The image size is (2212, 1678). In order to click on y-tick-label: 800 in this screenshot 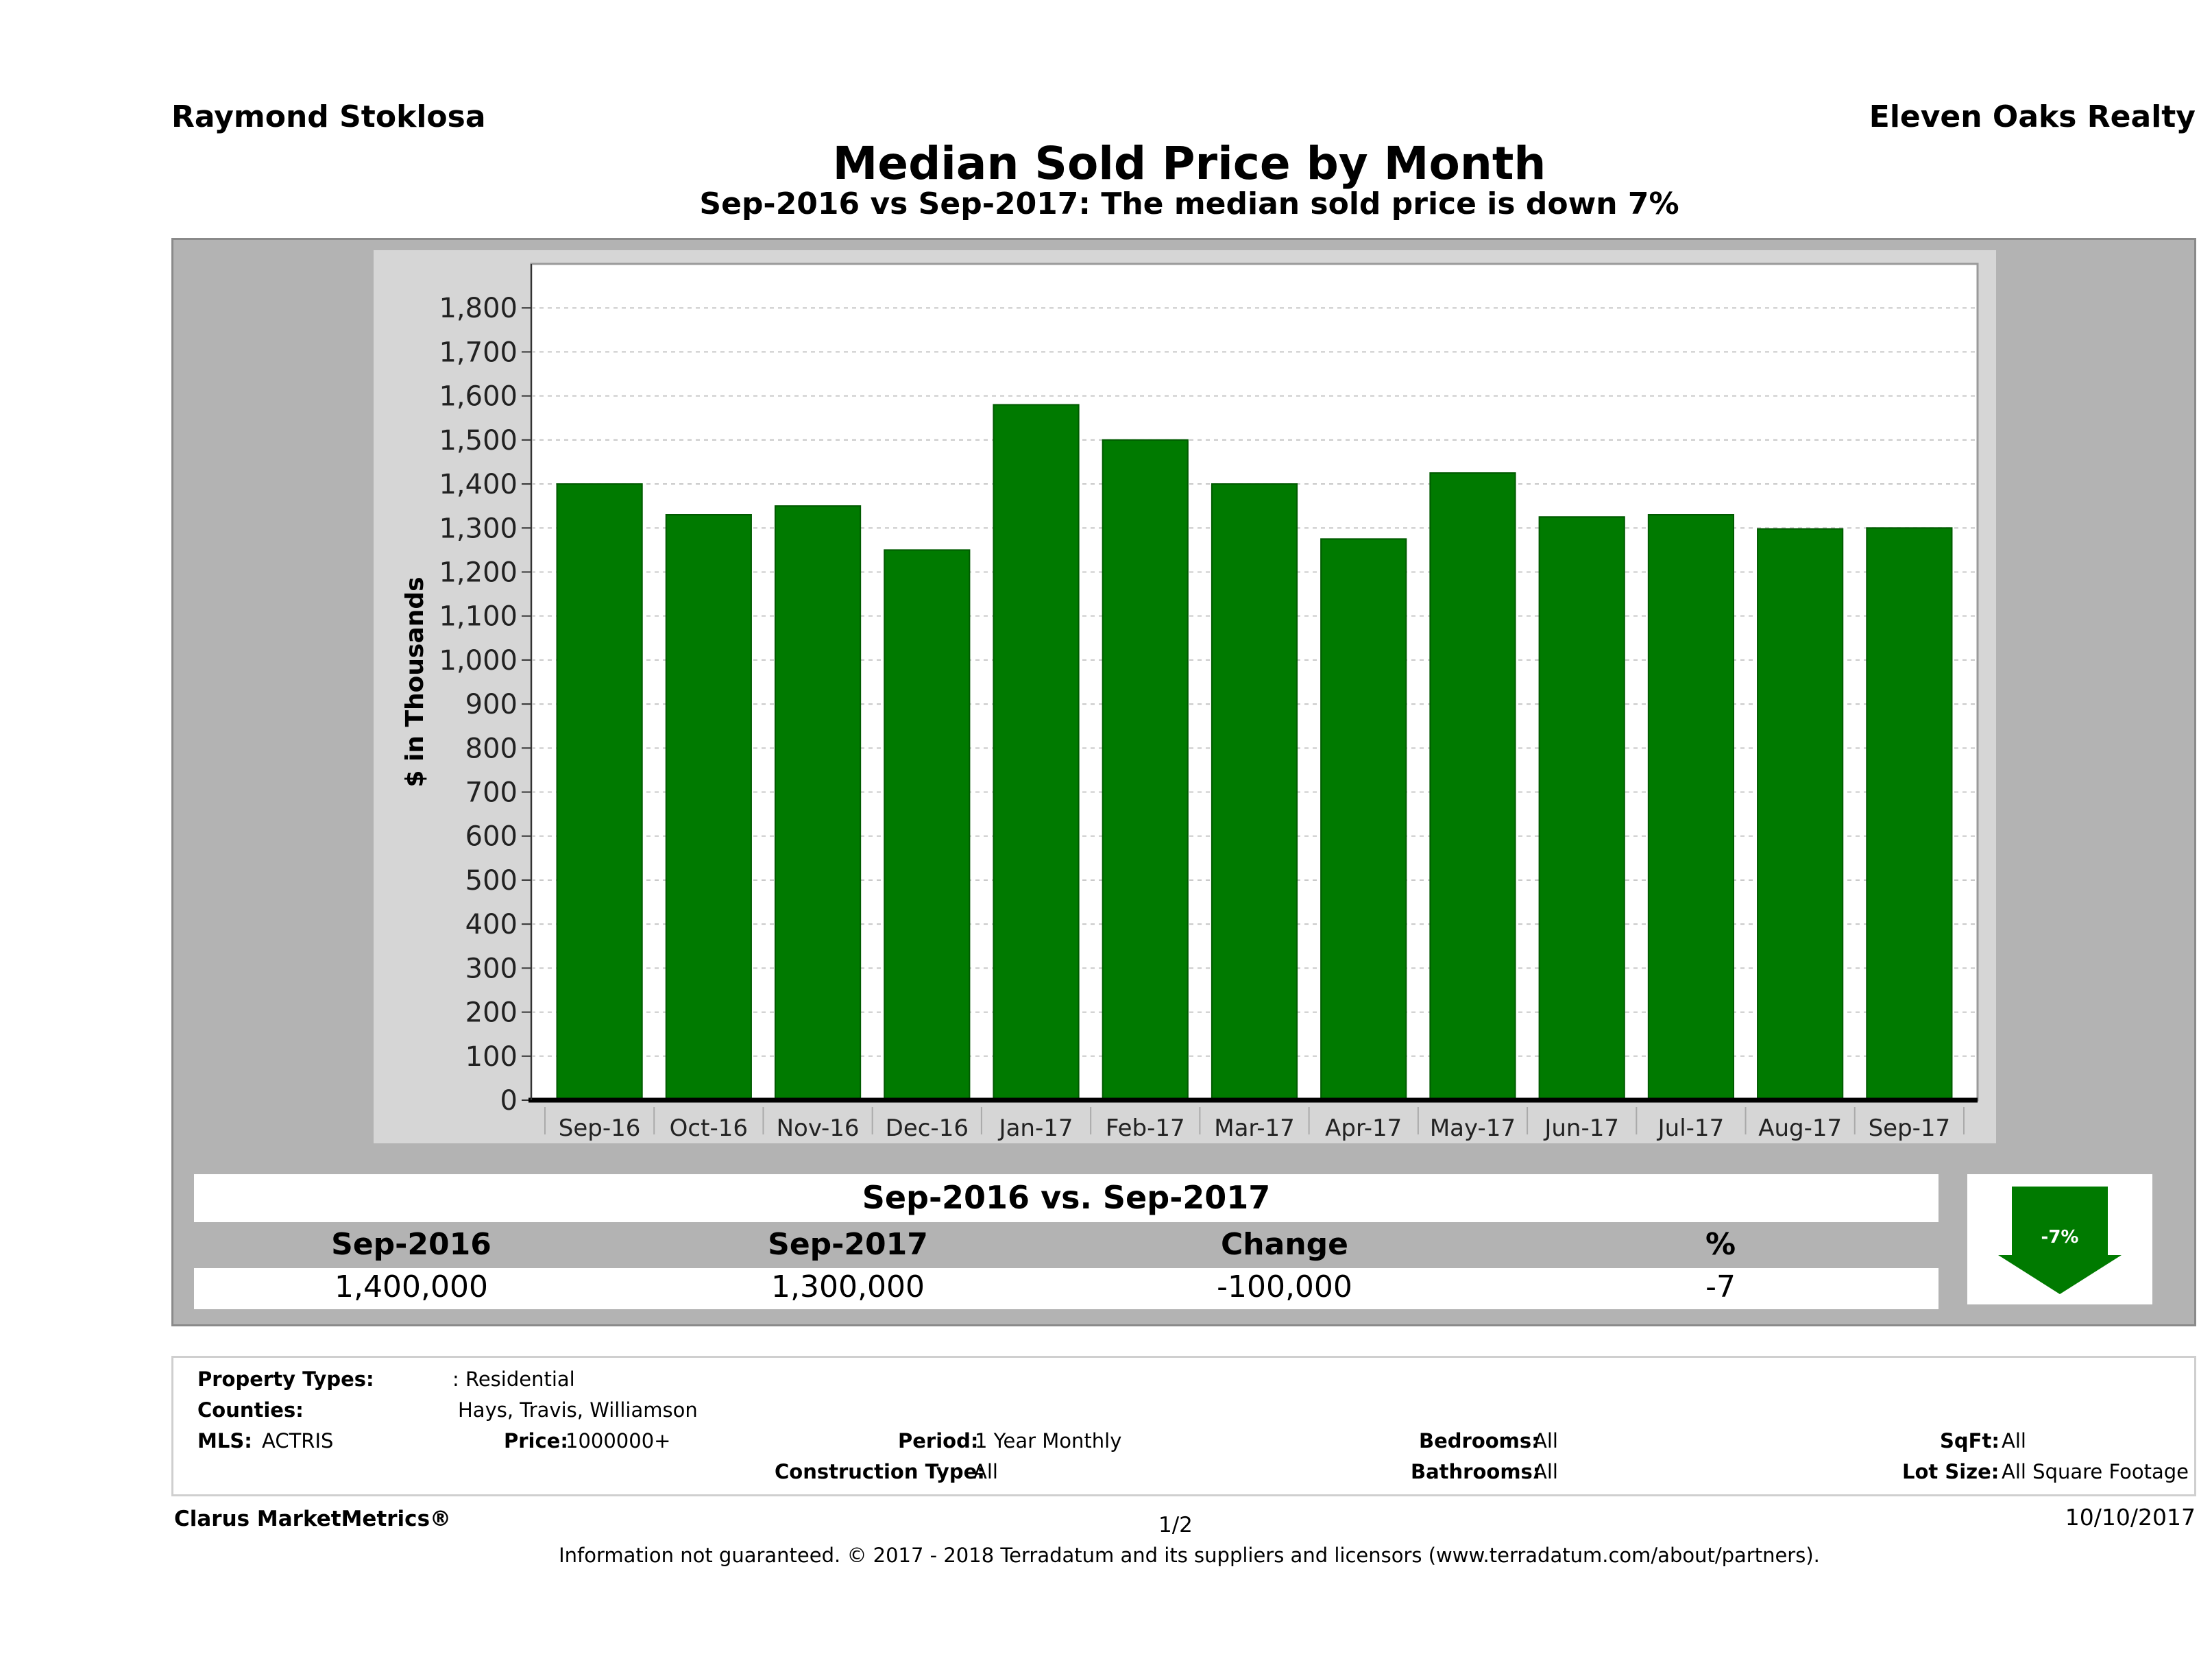, I will do `click(491, 748)`.